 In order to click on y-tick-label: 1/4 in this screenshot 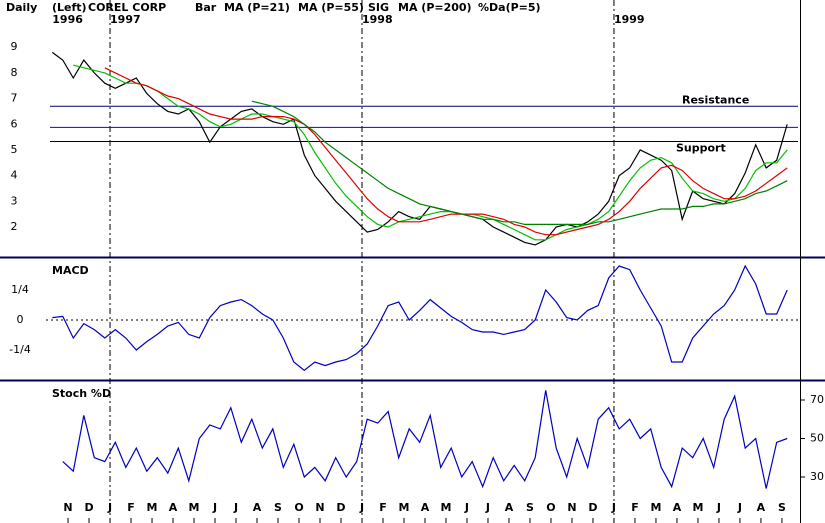, I will do `click(20, 289)`.